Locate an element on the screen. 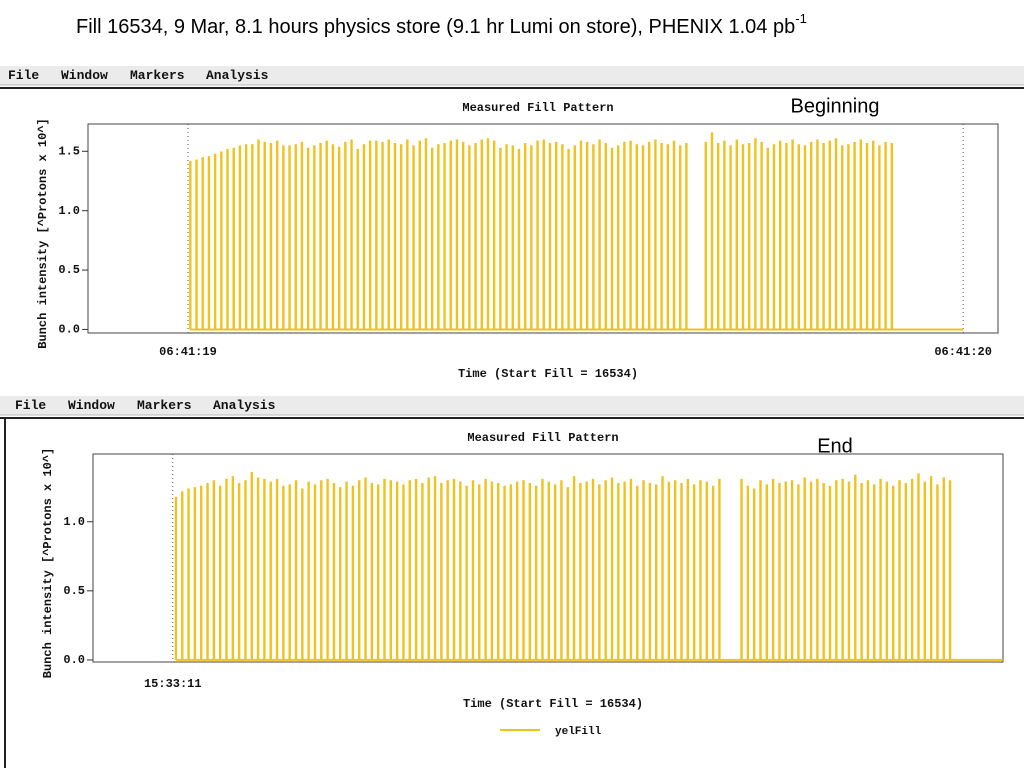 Image resolution: width=1024 pixels, height=768 pixels. legend-label: yelFill is located at coordinates (578, 732).